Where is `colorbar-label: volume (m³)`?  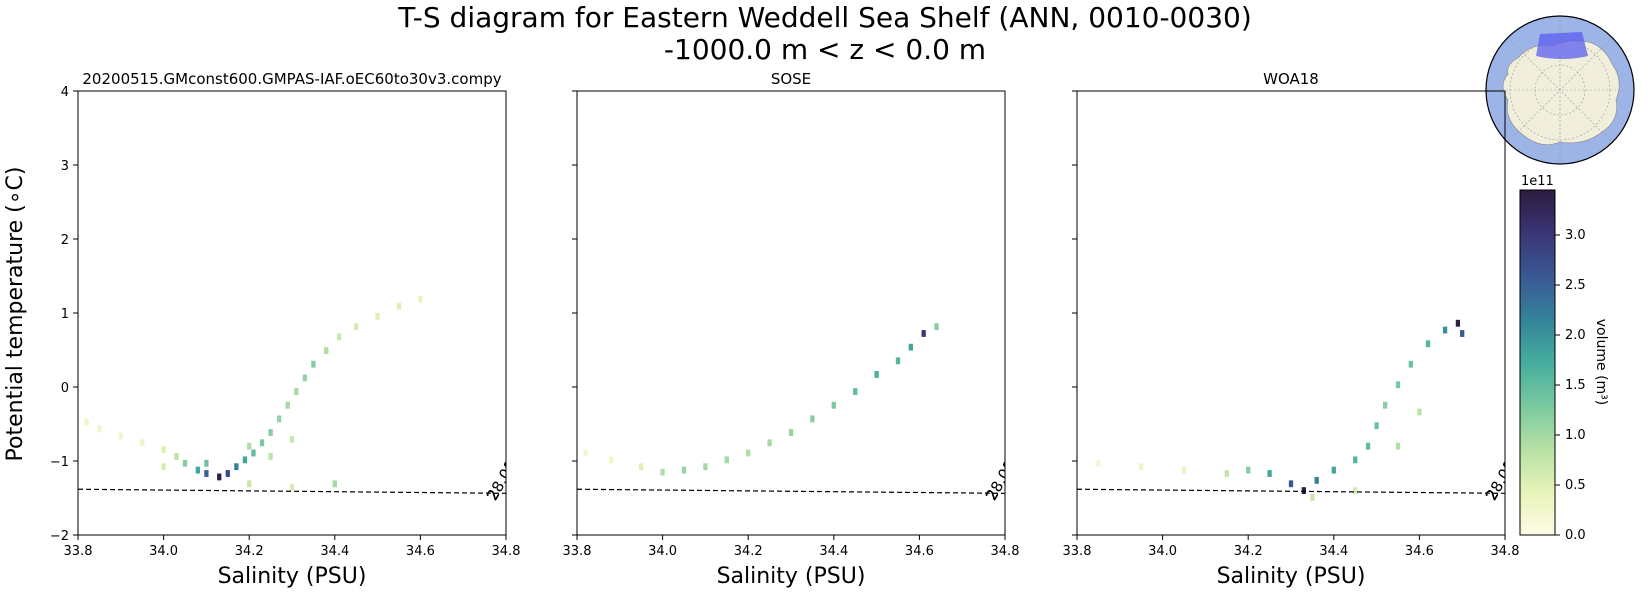 colorbar-label: volume (m³) is located at coordinates (1601, 362).